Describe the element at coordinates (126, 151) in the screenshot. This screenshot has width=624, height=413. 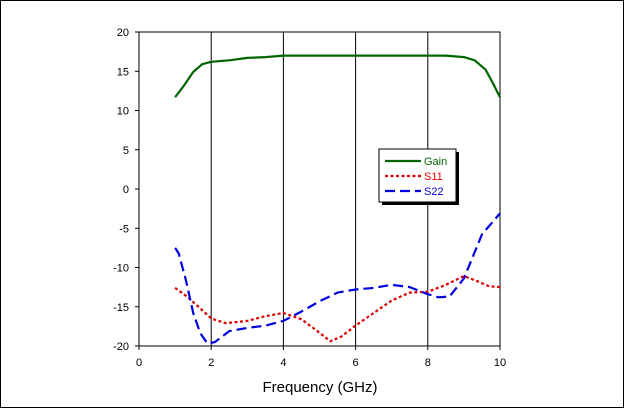
I see `y-tick-label: 5` at that location.